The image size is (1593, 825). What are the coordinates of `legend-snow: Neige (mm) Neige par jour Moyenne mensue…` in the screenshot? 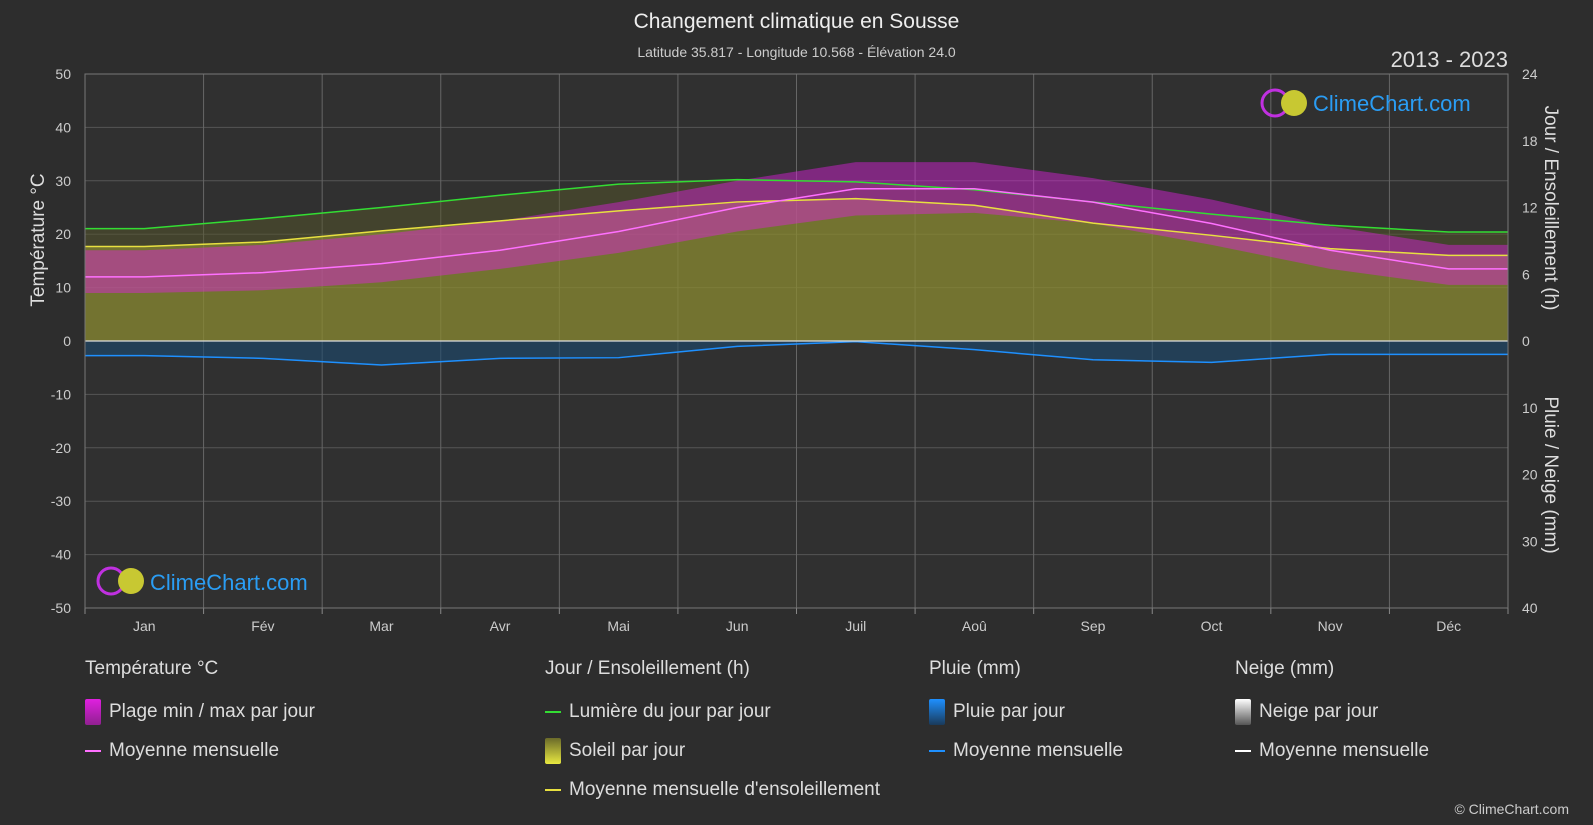 It's located at (1332, 714).